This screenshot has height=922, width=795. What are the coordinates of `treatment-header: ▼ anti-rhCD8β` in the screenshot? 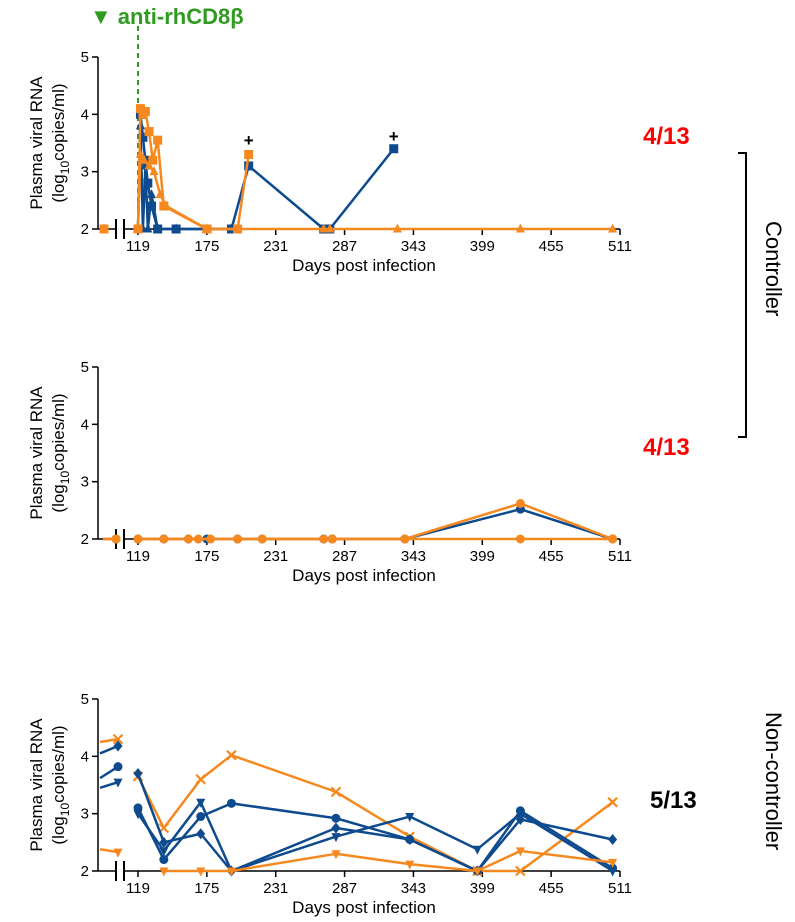 It's located at (167, 17).